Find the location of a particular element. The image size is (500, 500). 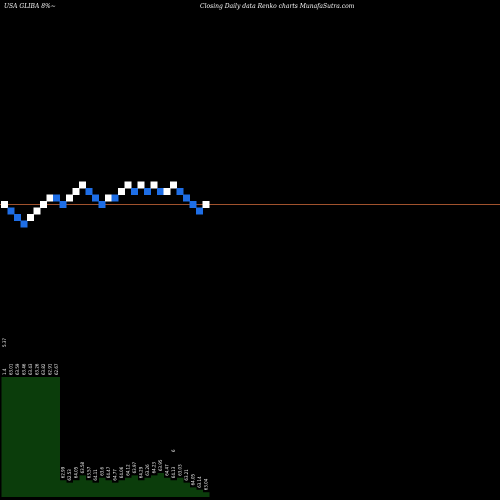

volume-label: 64.23 is located at coordinates (154, 467).